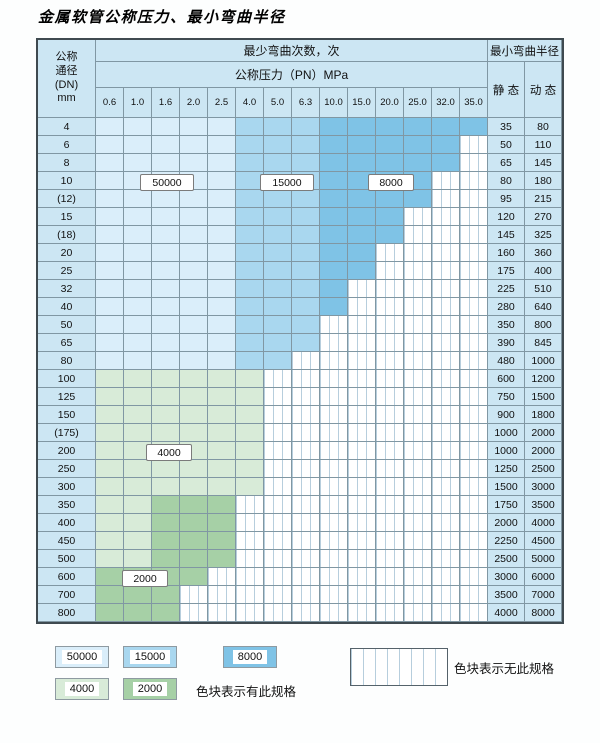 Image resolution: width=600 pixels, height=743 pixels. Describe the element at coordinates (506, 307) in the screenshot. I see `static-radius-value: 280` at that location.